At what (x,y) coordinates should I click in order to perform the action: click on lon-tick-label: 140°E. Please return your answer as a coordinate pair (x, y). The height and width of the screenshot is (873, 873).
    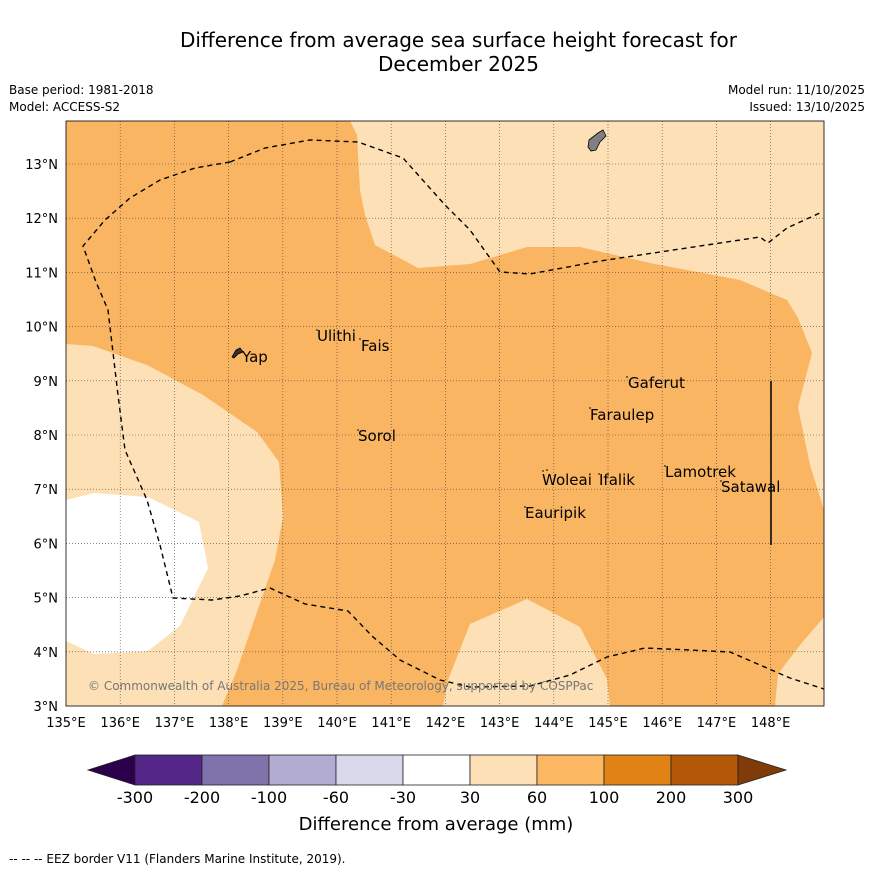
    Looking at the image, I should click on (337, 723).